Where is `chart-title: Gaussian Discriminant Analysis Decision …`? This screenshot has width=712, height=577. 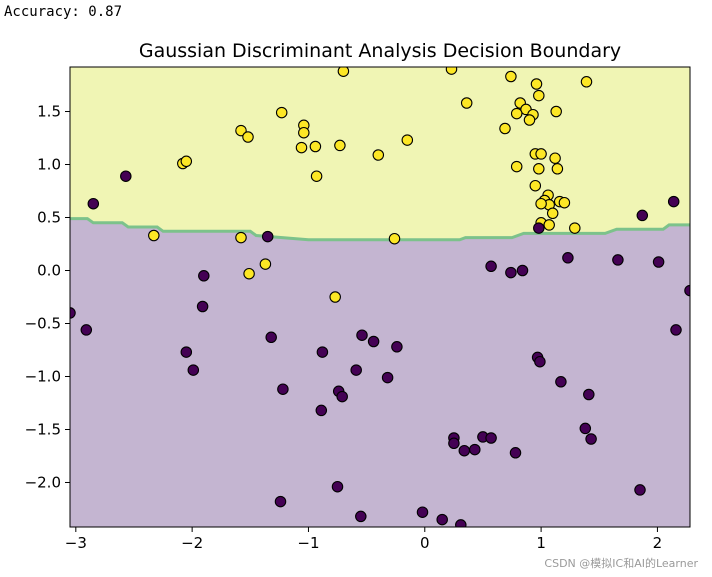 chart-title: Gaussian Discriminant Analysis Decision … is located at coordinates (380, 51).